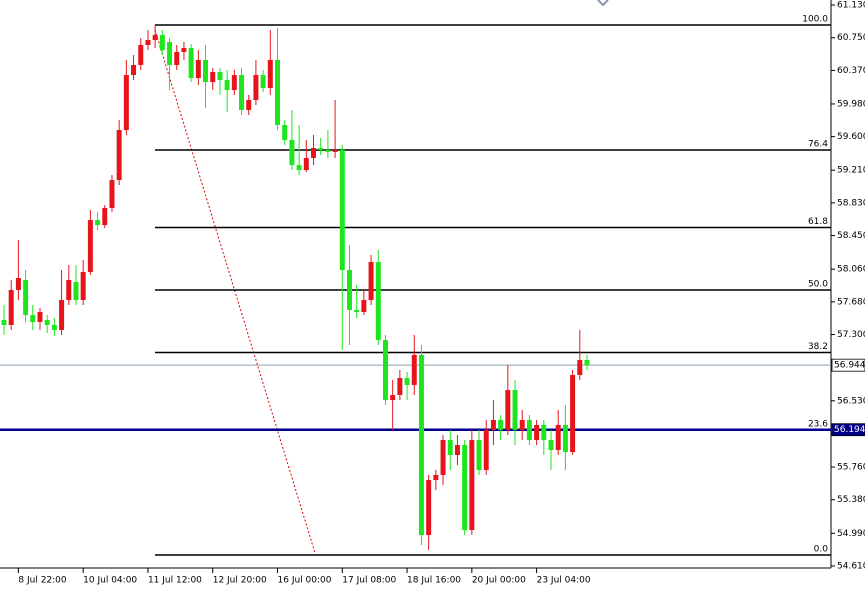 The height and width of the screenshot is (592, 865). Describe the element at coordinates (175, 581) in the screenshot. I see `x-tick-label: 11 Jul 12:00` at that location.